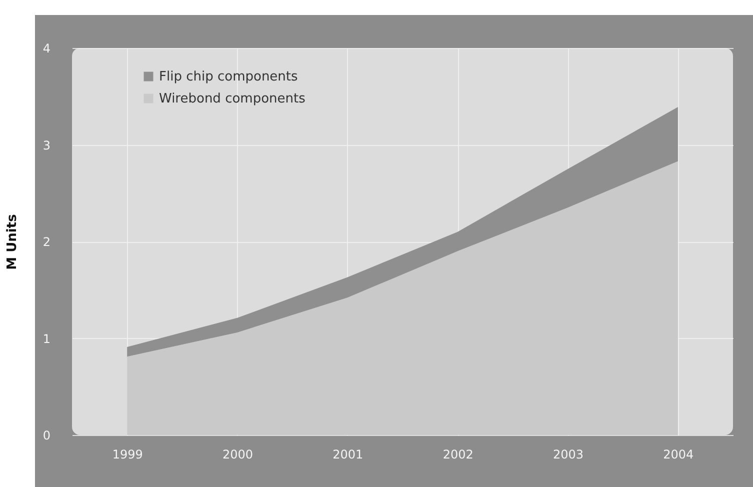  Describe the element at coordinates (46, 435) in the screenshot. I see `y-tick-label: 0` at that location.